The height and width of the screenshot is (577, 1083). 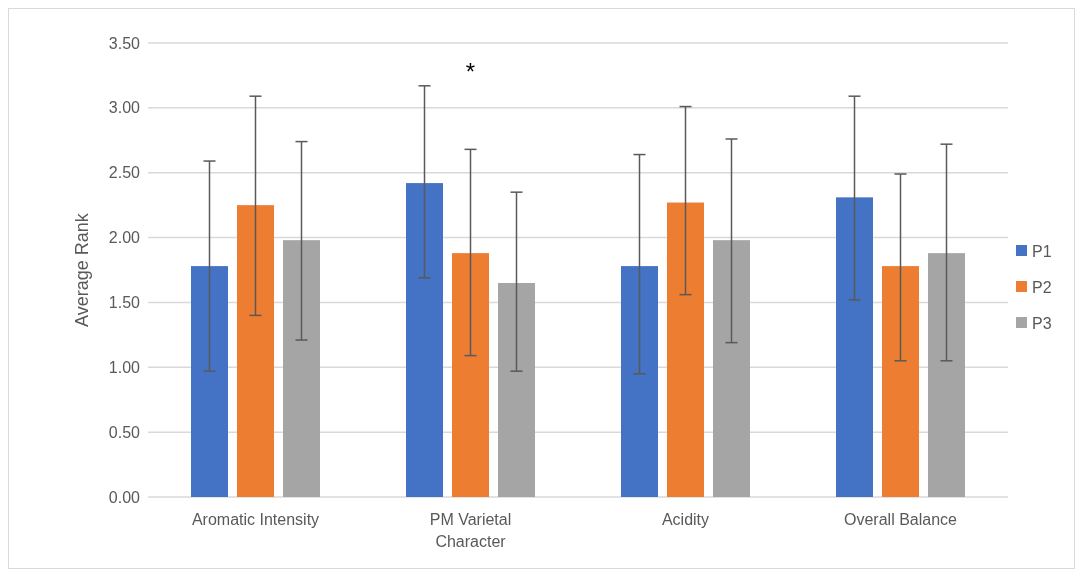 What do you see at coordinates (124, 432) in the screenshot?
I see `y-tick-label: 0.50` at bounding box center [124, 432].